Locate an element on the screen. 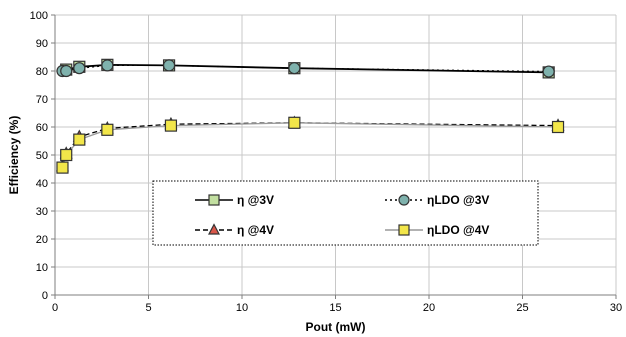 Image resolution: width=626 pixels, height=337 pixels. y-tick-label: 70 is located at coordinates (42, 100).